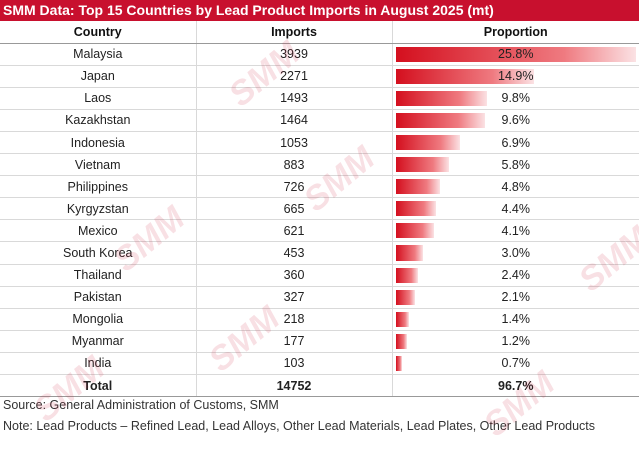  I want to click on proportion-cell: 0.7%, so click(515, 364).